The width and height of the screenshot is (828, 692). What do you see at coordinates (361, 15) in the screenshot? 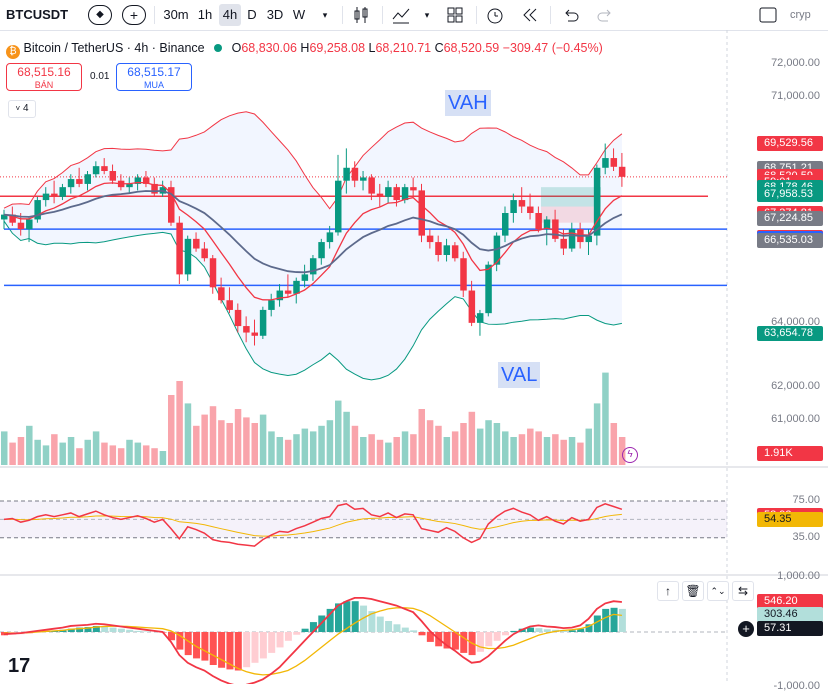
I see `candles-icon` at bounding box center [361, 15].